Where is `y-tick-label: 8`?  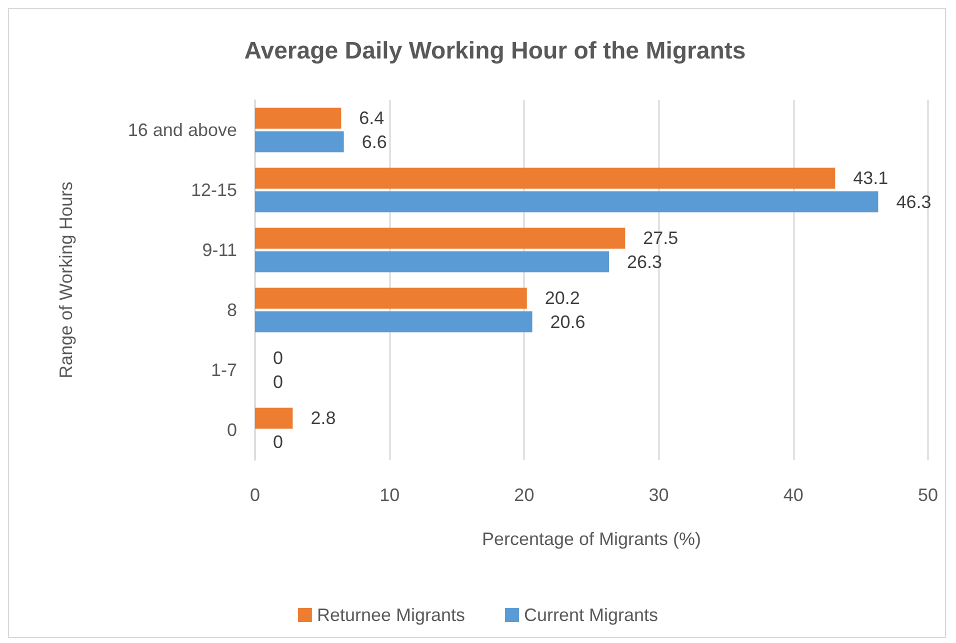
y-tick-label: 8 is located at coordinates (231, 310).